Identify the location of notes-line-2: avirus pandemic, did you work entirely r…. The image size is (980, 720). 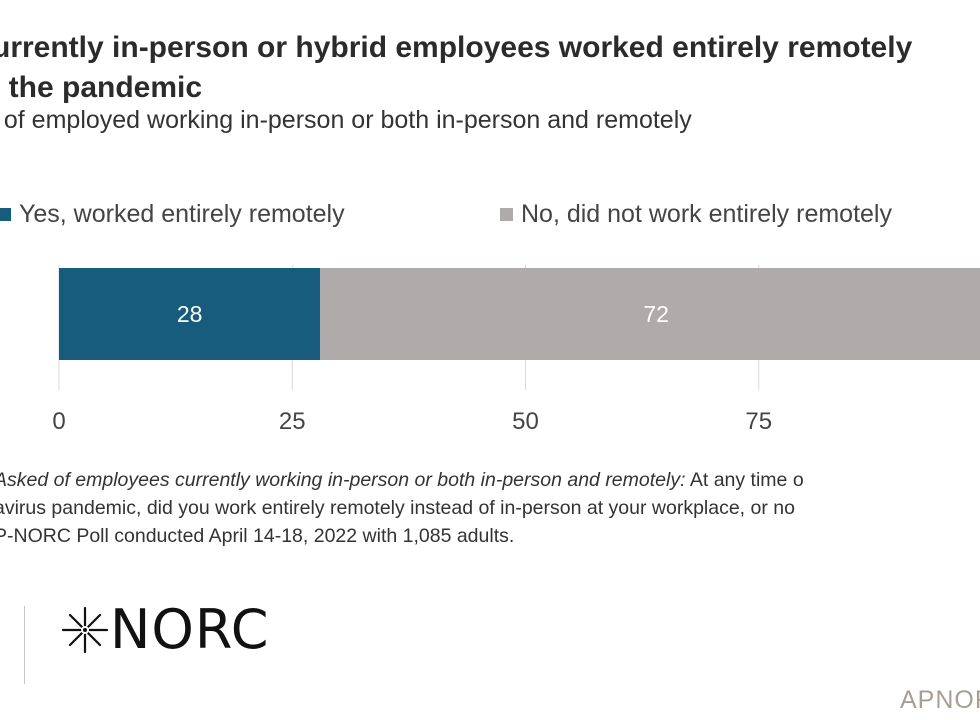
(397, 508).